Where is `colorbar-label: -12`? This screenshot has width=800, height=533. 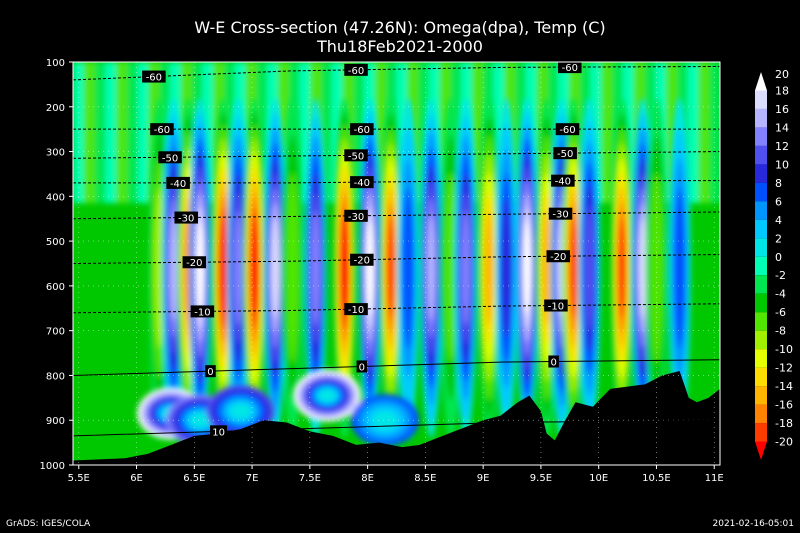 colorbar-label: -12 is located at coordinates (784, 368).